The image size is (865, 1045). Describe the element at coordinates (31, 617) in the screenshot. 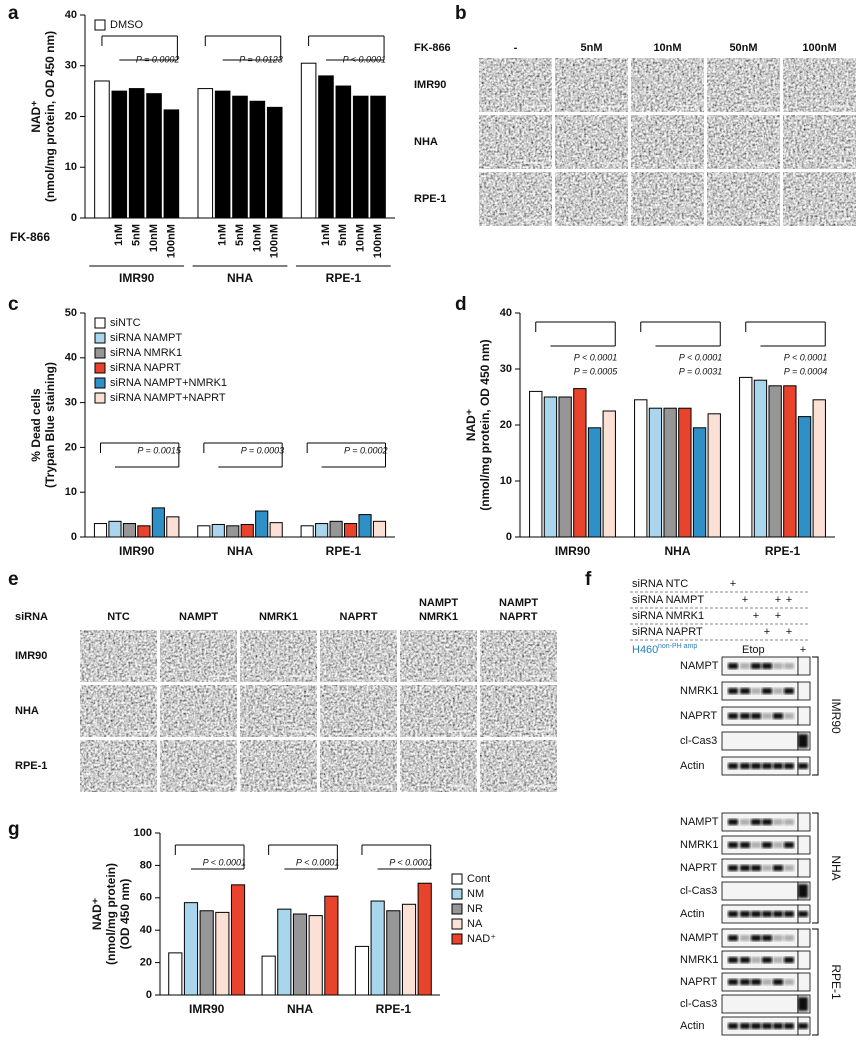

I see `treatment-label: siRNA` at that location.